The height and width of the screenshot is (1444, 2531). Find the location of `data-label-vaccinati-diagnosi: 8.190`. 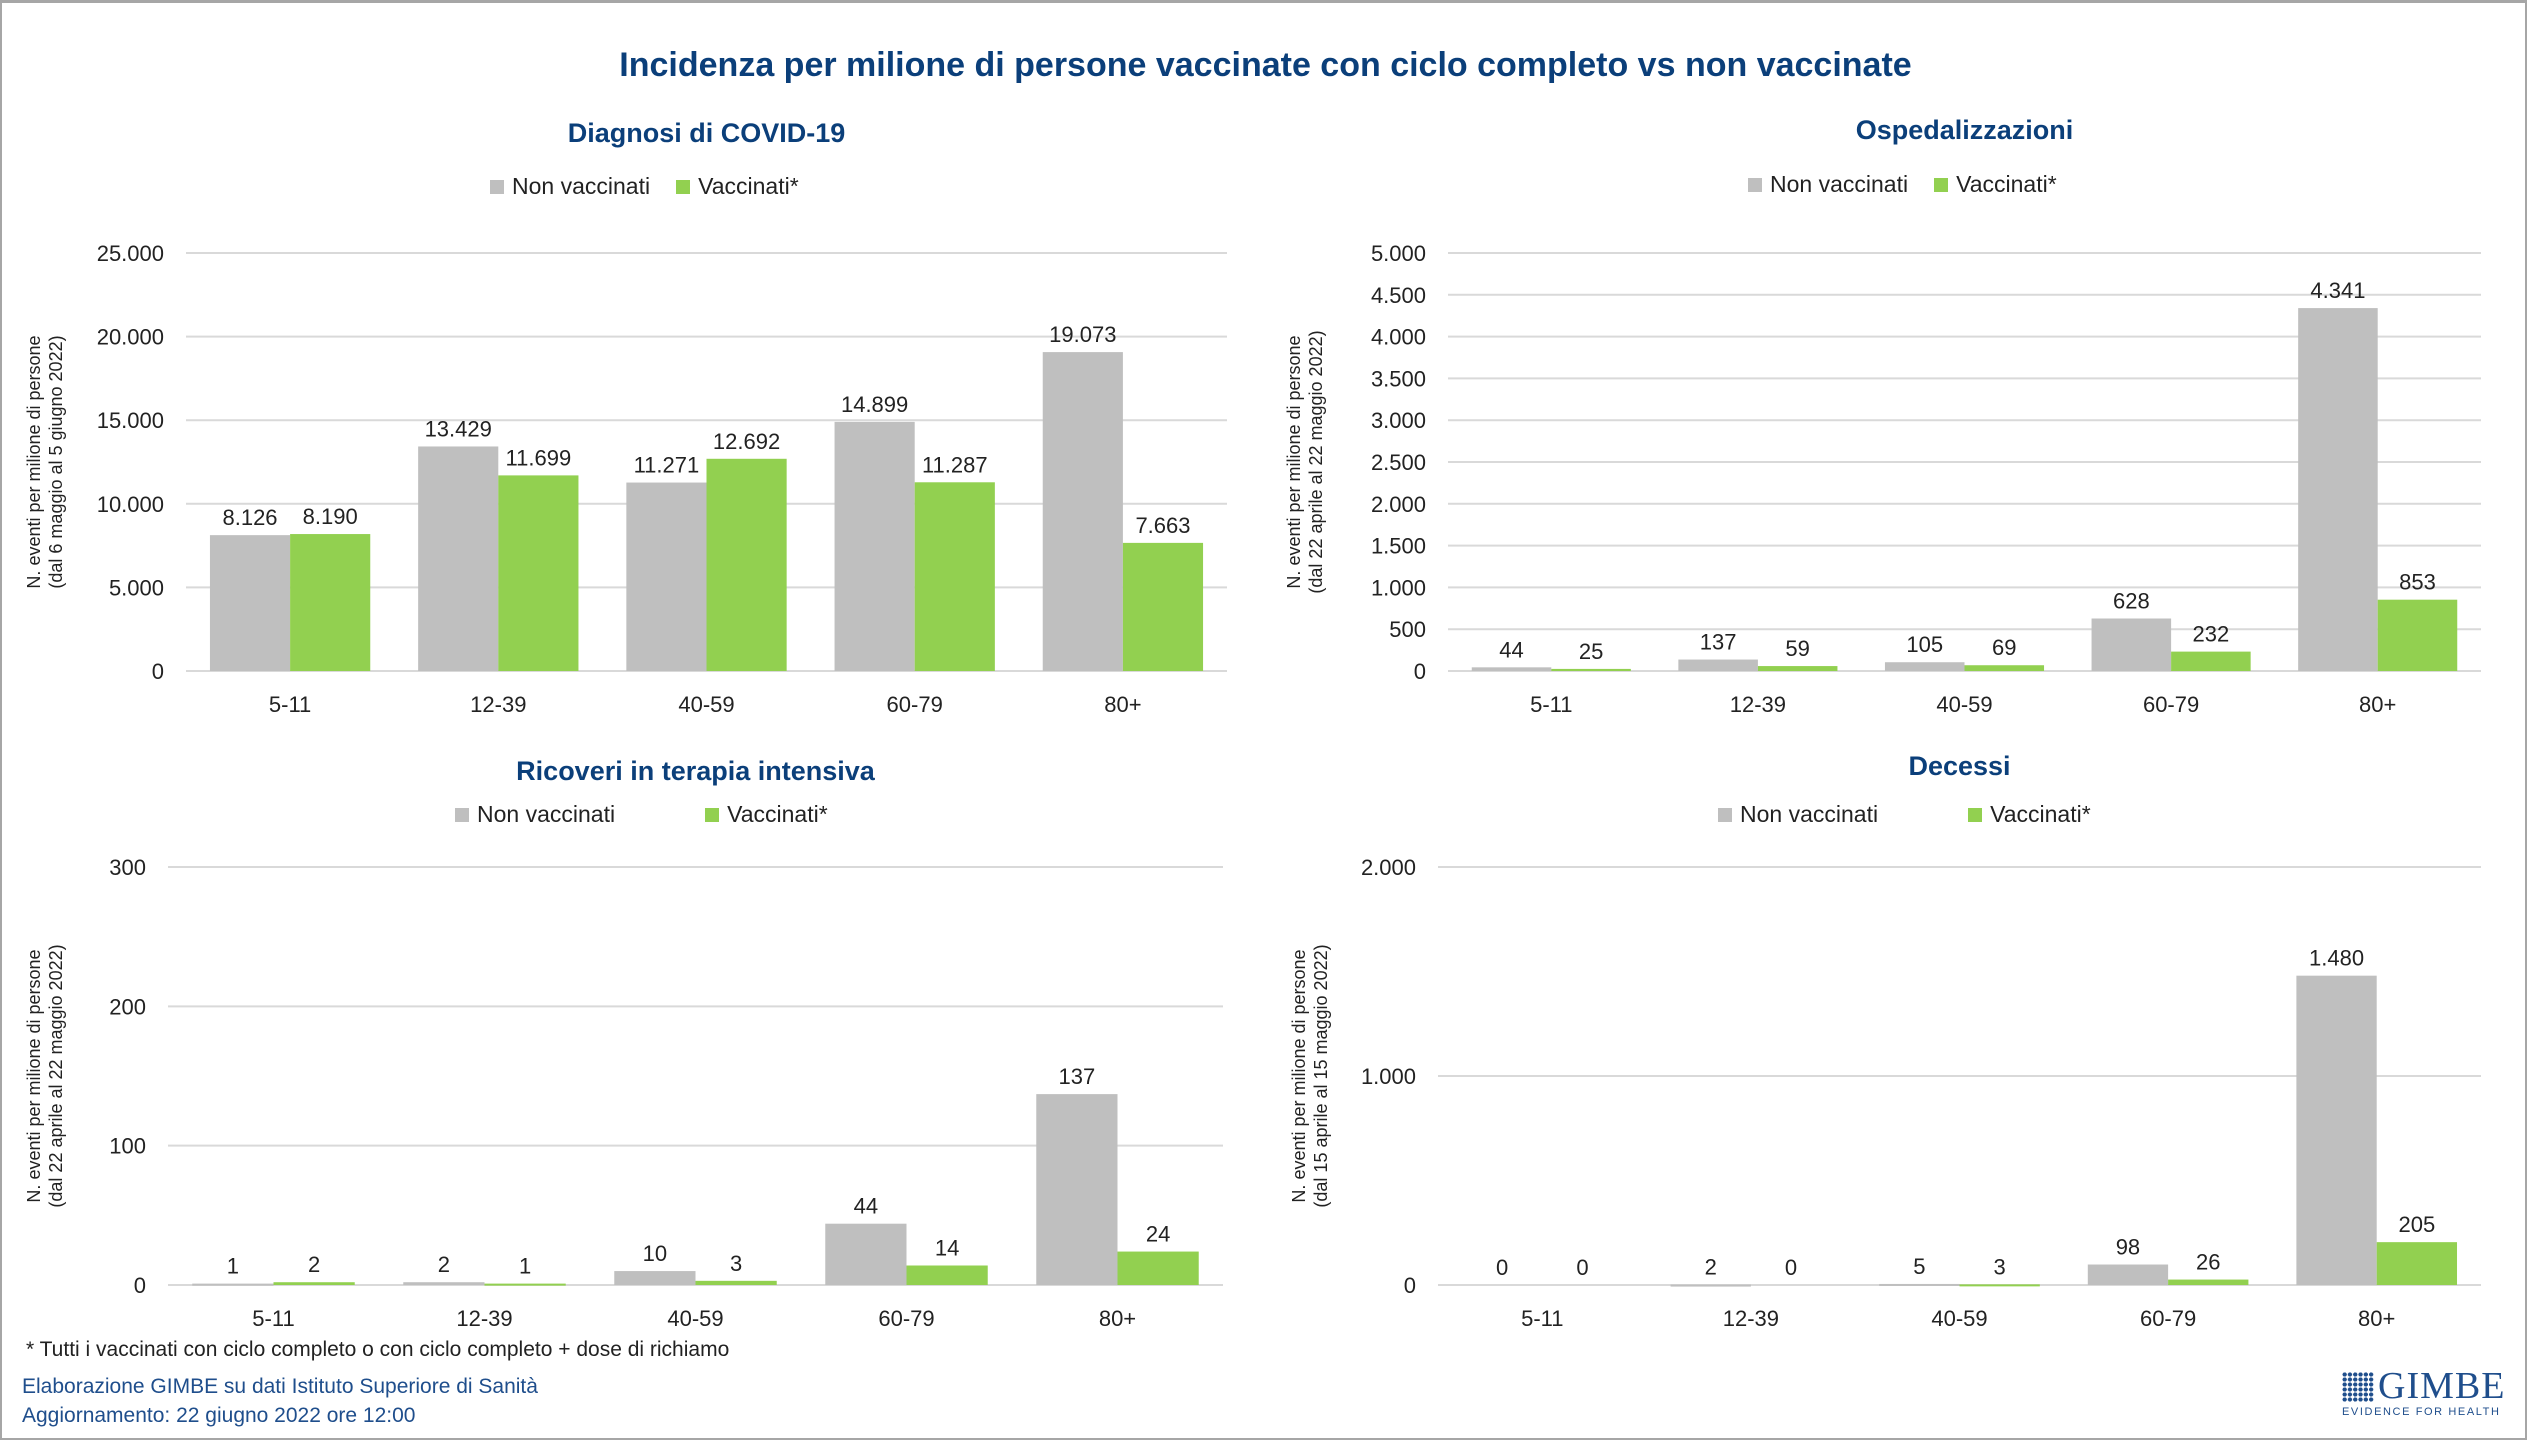

data-label-vaccinati-diagnosi: 8.190 is located at coordinates (330, 516).